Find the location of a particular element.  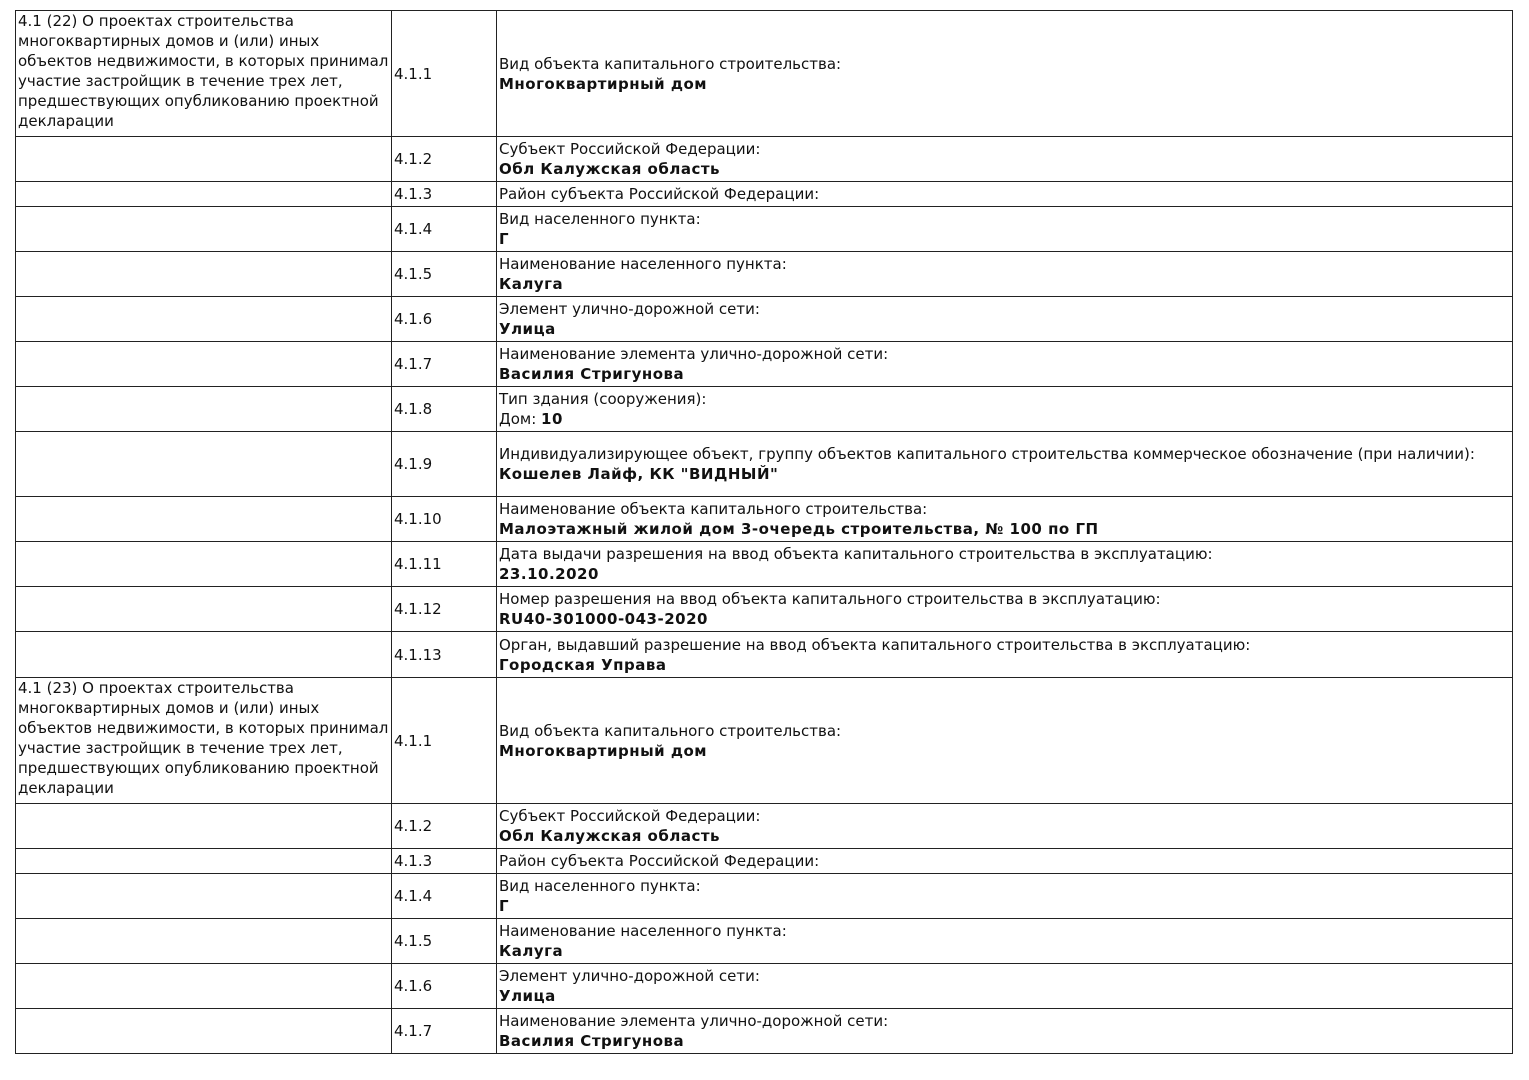

field-value: Обл Калужская область is located at coordinates (610, 169).